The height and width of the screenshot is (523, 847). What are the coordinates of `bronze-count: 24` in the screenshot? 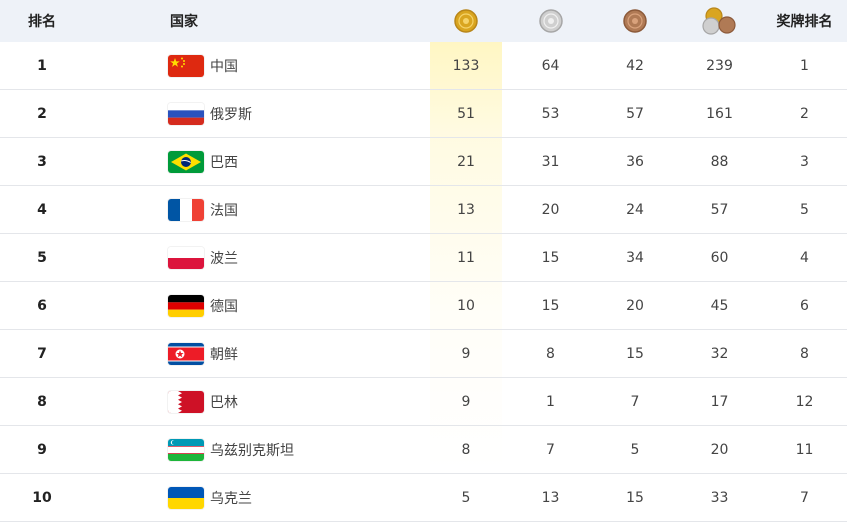 It's located at (635, 209).